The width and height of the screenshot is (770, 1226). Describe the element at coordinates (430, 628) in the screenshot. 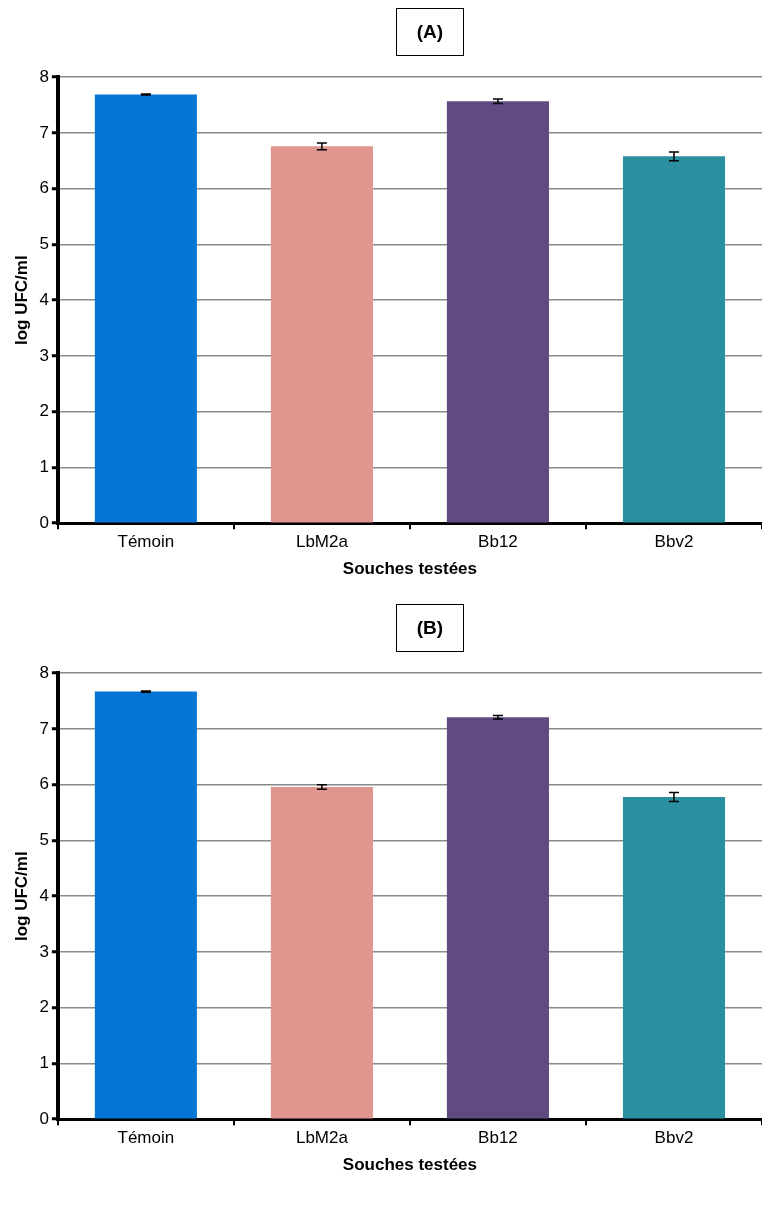

I see `chart-title: (B)` at that location.